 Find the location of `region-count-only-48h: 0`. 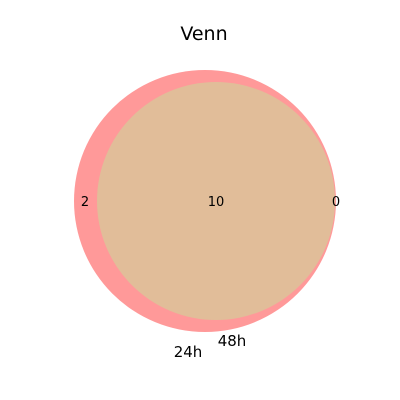

region-count-only-48h: 0 is located at coordinates (336, 202).